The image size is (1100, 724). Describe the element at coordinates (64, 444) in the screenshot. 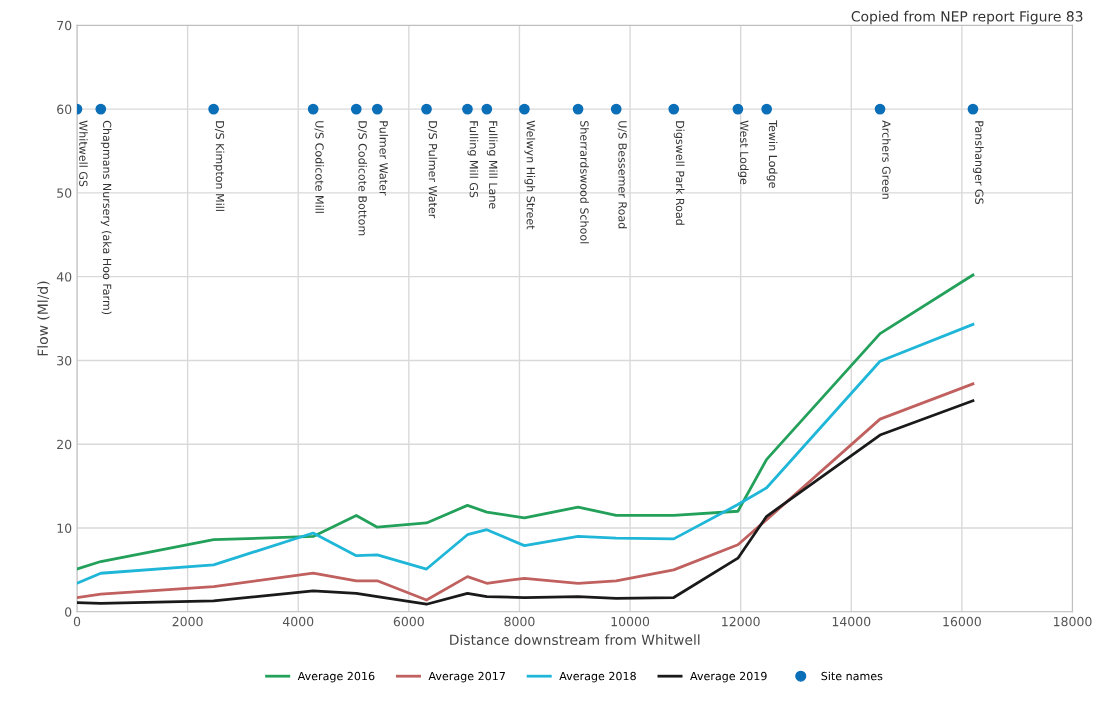

I see `y-tick-label: 20` at that location.